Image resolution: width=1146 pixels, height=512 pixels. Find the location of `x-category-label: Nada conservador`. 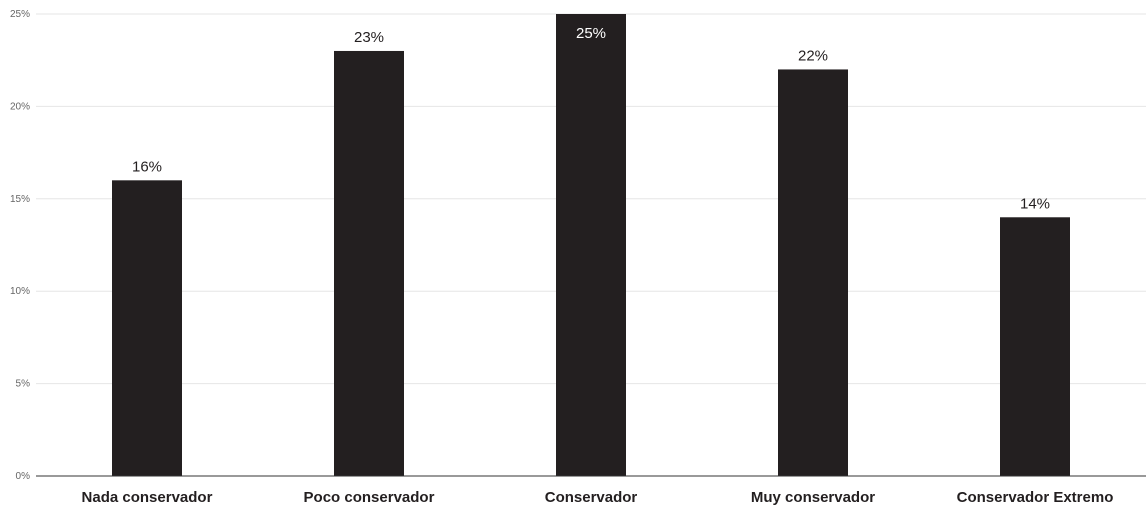

x-category-label: Nada conservador is located at coordinates (147, 497).